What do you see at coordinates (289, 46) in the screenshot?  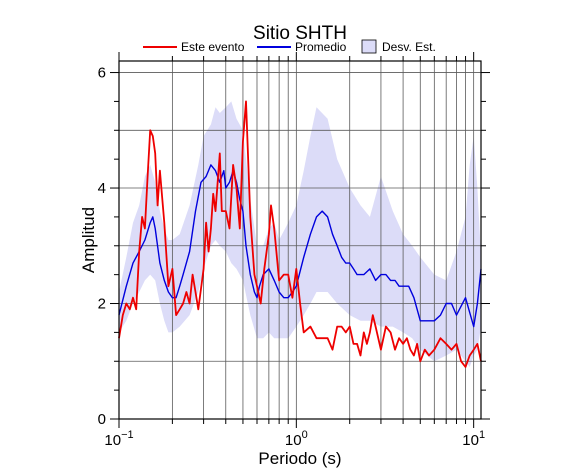 I see `legend: Este evento Promedio Desv. Est.` at bounding box center [289, 46].